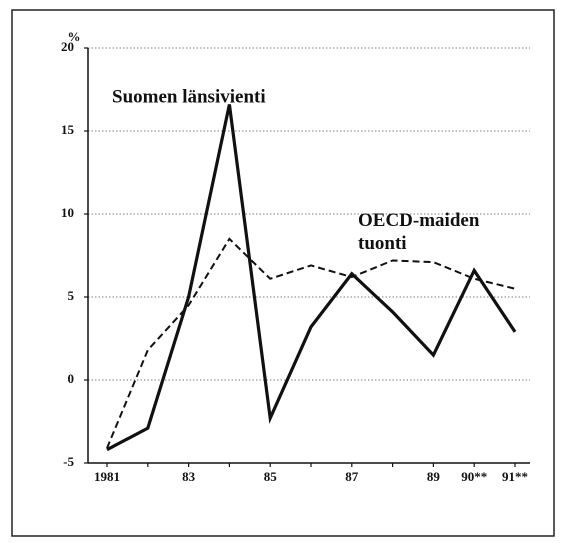 The width and height of the screenshot is (563, 543). I want to click on y-tick-label: 10, so click(67, 212).